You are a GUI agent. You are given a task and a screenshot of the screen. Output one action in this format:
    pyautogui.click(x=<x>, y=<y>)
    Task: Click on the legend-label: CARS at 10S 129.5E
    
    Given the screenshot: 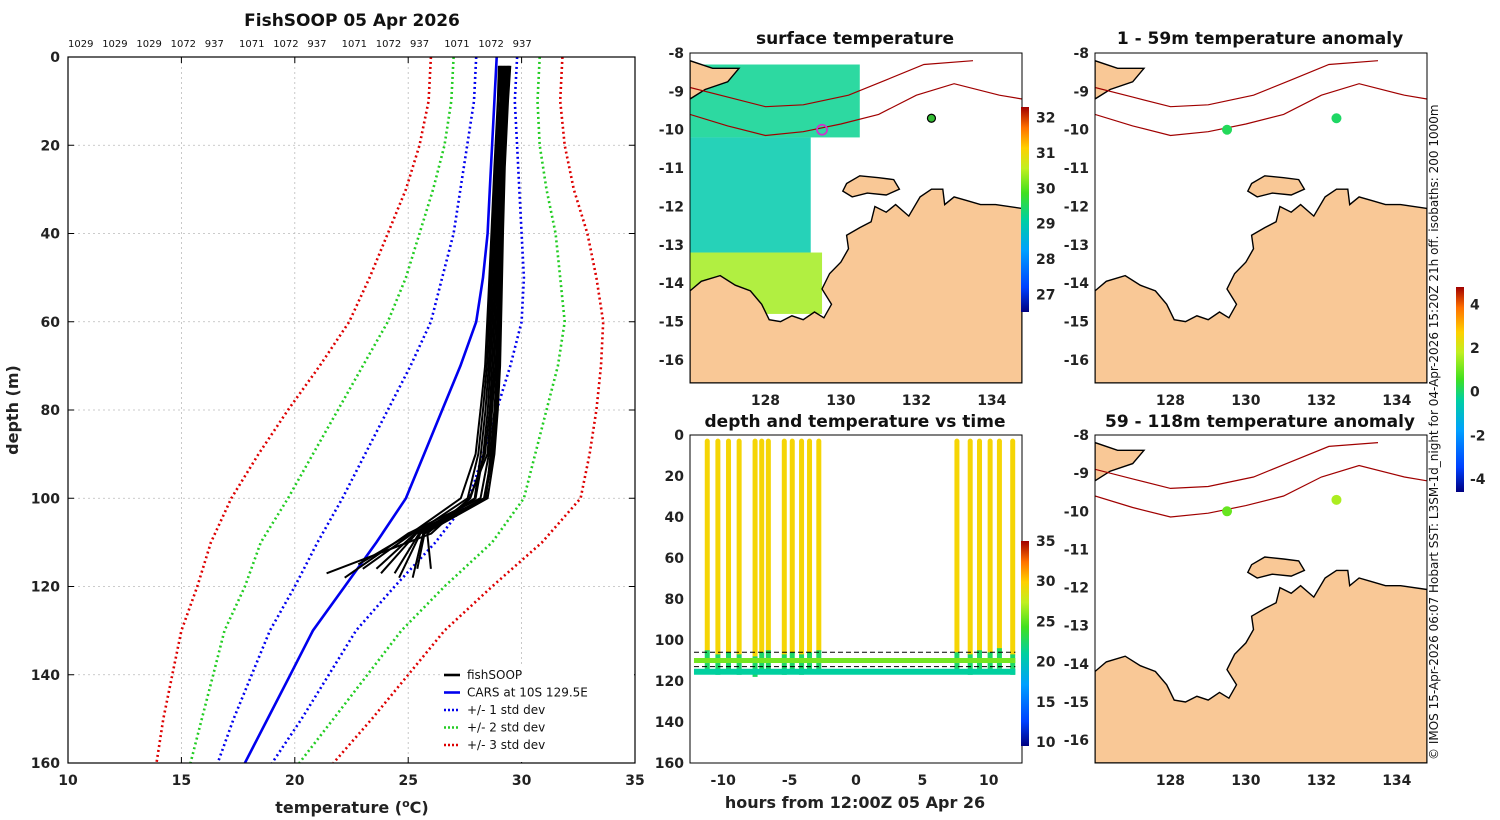 What is the action you would take?
    pyautogui.click(x=527, y=693)
    